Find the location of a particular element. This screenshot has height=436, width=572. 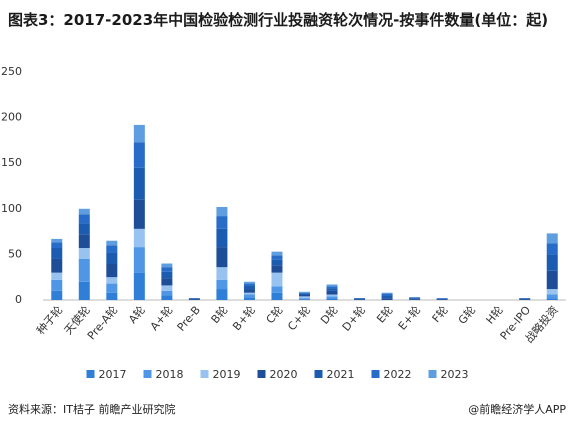

x-tick-label: B轮 is located at coordinates (219, 314).